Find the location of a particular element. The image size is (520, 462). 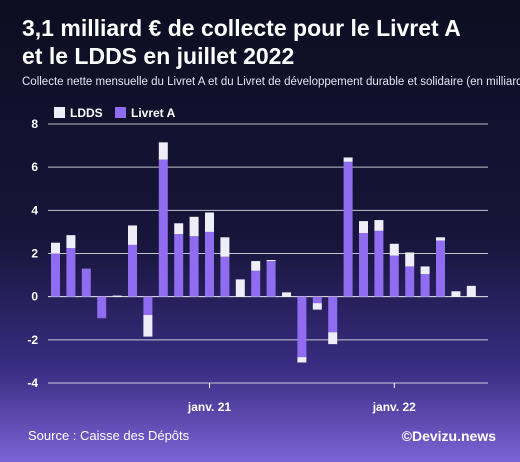

y-tick-label: -4 is located at coordinates (32, 383).